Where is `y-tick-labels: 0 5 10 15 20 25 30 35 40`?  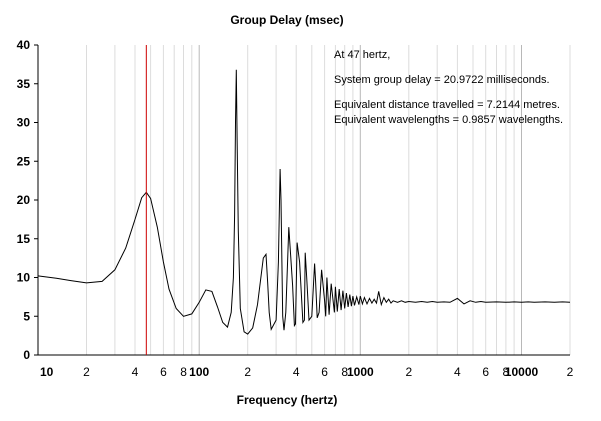
y-tick-labels: 0 5 10 15 20 25 30 35 40 is located at coordinates (27, 200).